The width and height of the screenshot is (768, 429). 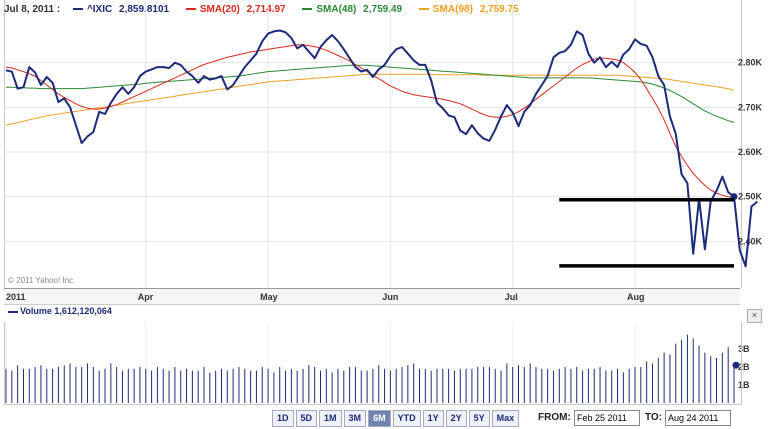 I want to click on legend-sma48-name: SMA(48), so click(x=336, y=9).